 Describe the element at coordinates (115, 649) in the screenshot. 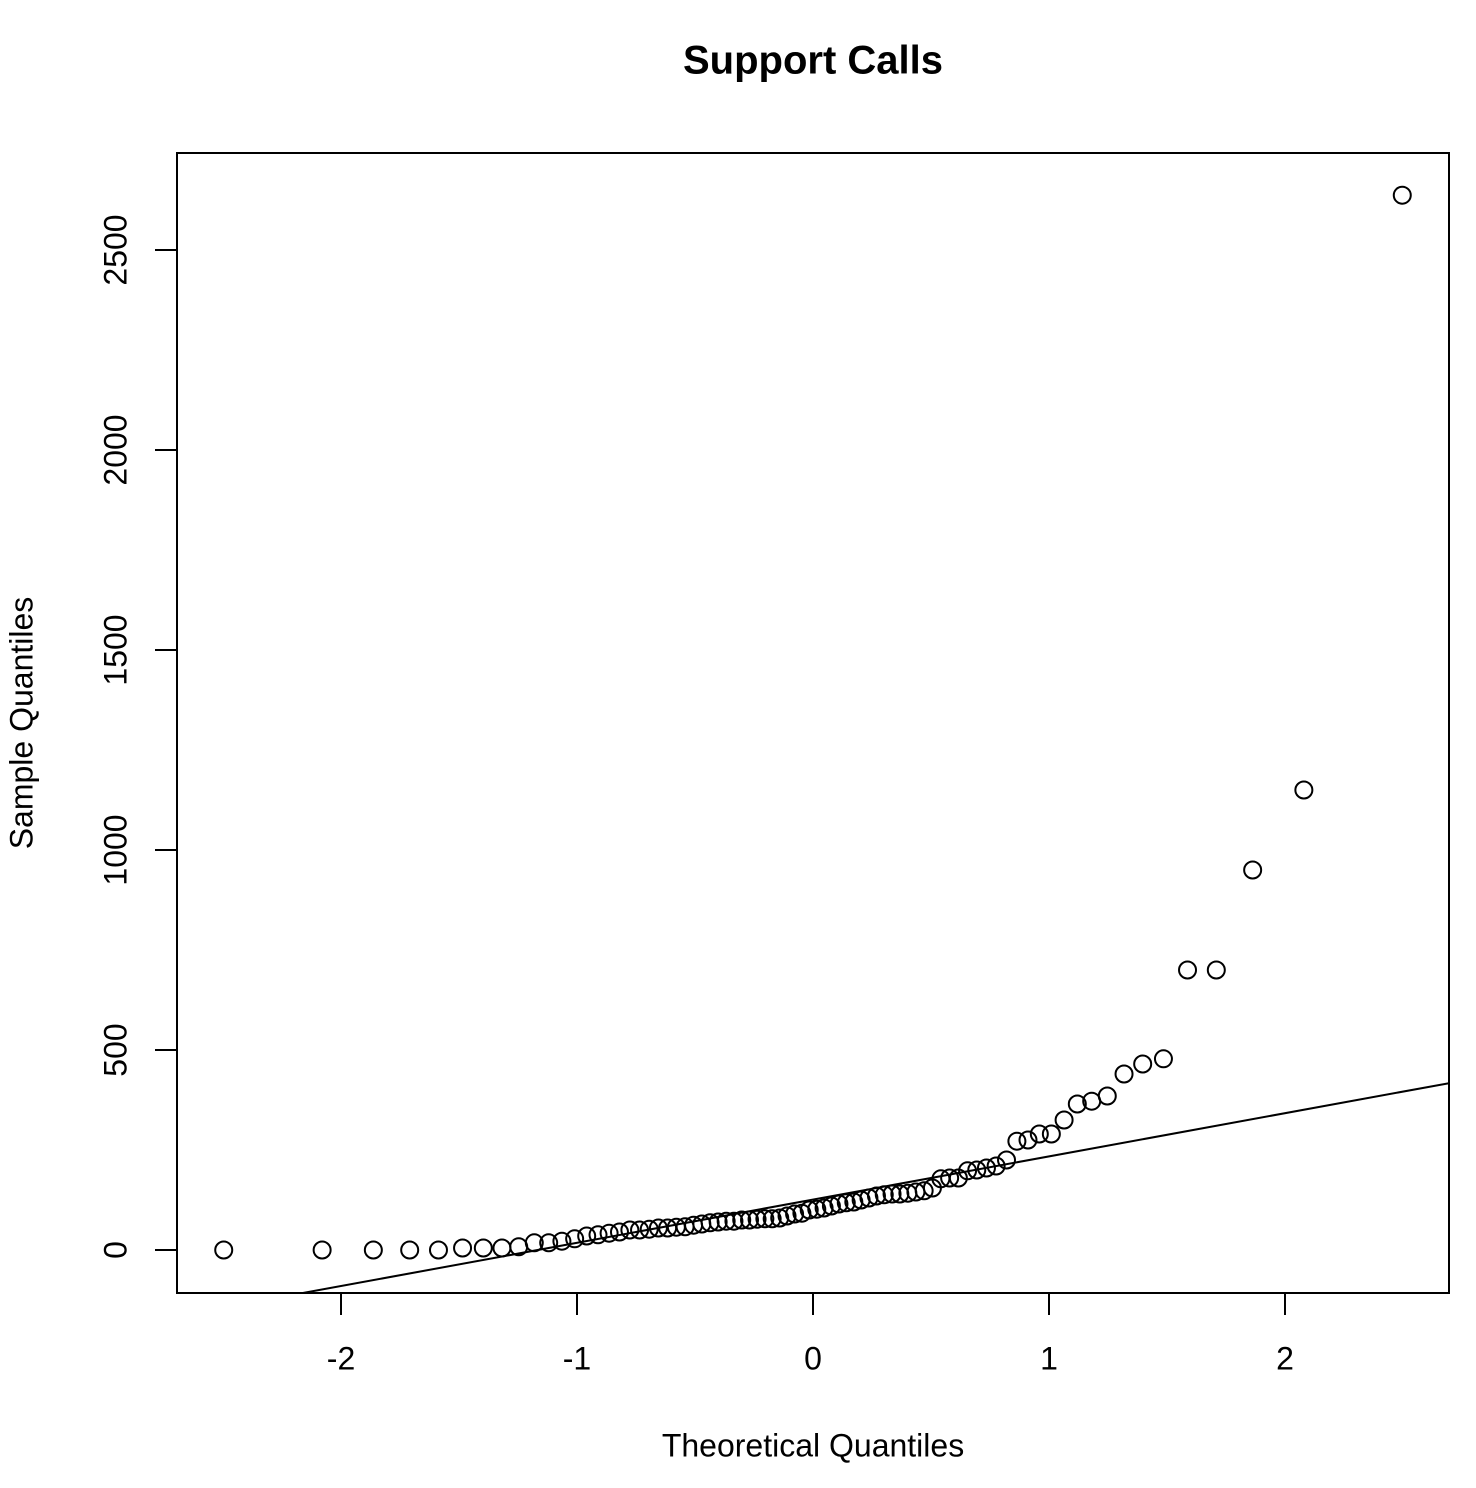

I see `y-tick-label: 1500` at that location.